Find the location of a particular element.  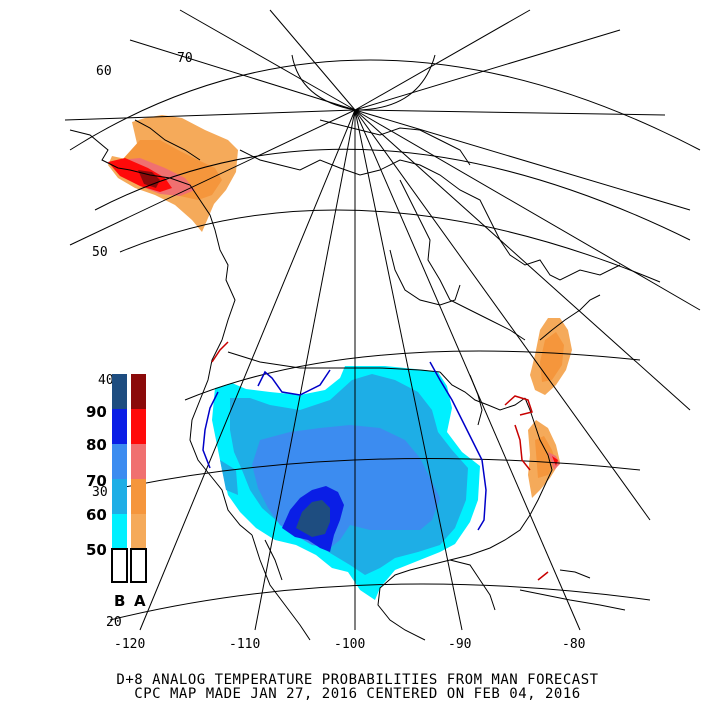

lon-label-120: -120 is located at coordinates (129, 644).